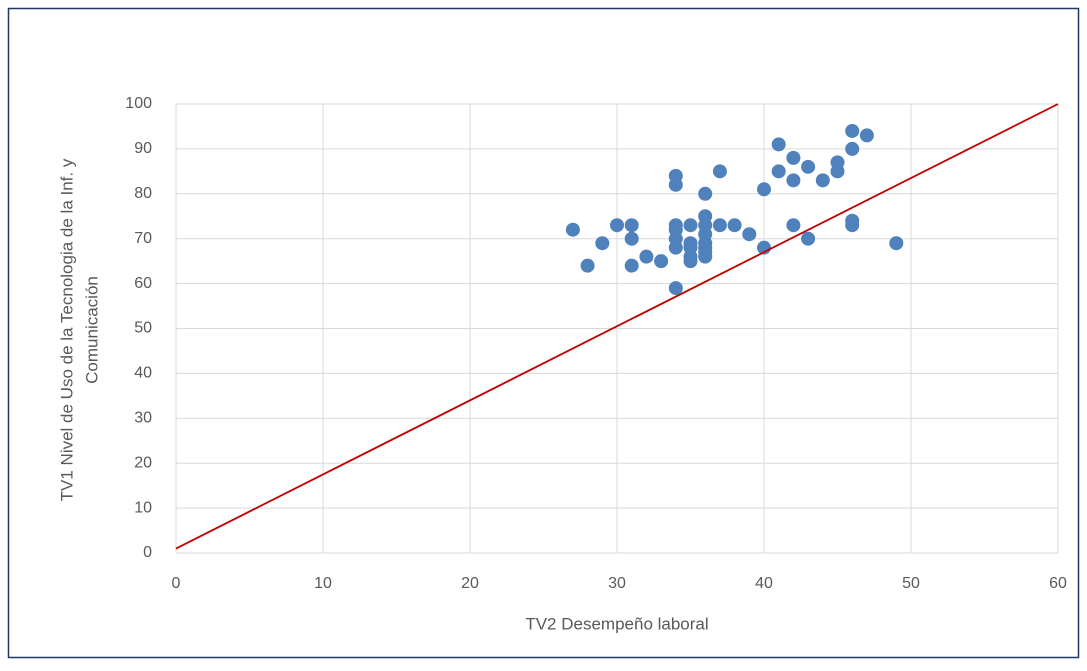 This screenshot has height=671, width=1087. Describe the element at coordinates (91, 330) in the screenshot. I see `y-axis-title-line: Comunicación` at that location.